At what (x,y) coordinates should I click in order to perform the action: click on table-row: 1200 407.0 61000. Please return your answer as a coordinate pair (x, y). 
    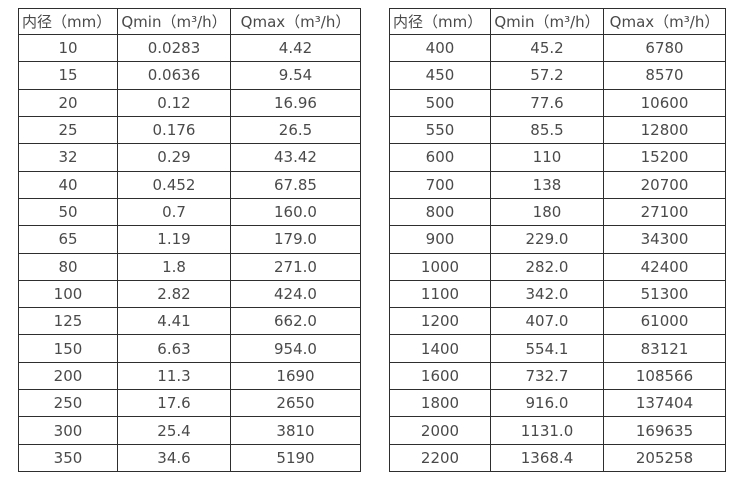
    Looking at the image, I should click on (557, 321).